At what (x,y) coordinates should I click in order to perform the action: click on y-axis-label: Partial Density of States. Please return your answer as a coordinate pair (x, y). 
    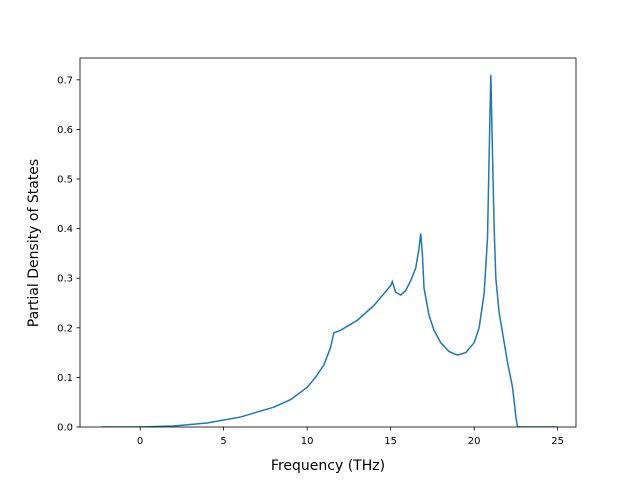
    Looking at the image, I should click on (34, 243).